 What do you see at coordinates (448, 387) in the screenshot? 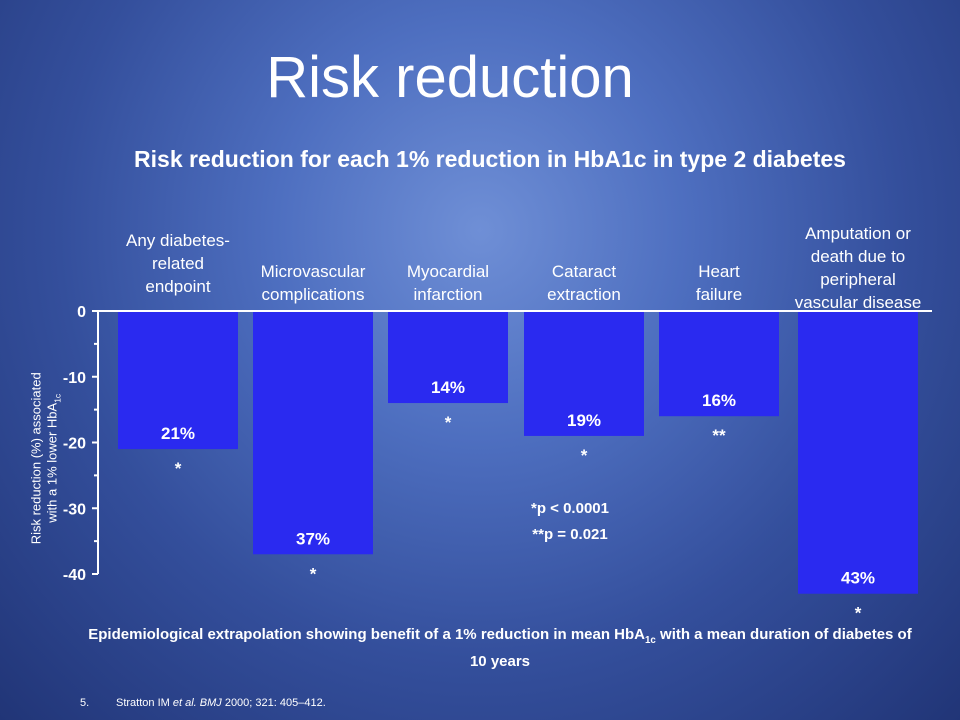
I see `data-label: 14%` at bounding box center [448, 387].